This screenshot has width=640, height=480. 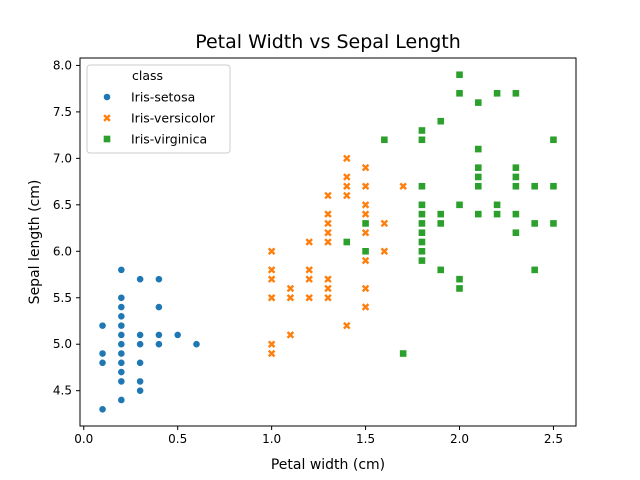 What do you see at coordinates (553, 439) in the screenshot?
I see `x-tick-label: 2.5` at bounding box center [553, 439].